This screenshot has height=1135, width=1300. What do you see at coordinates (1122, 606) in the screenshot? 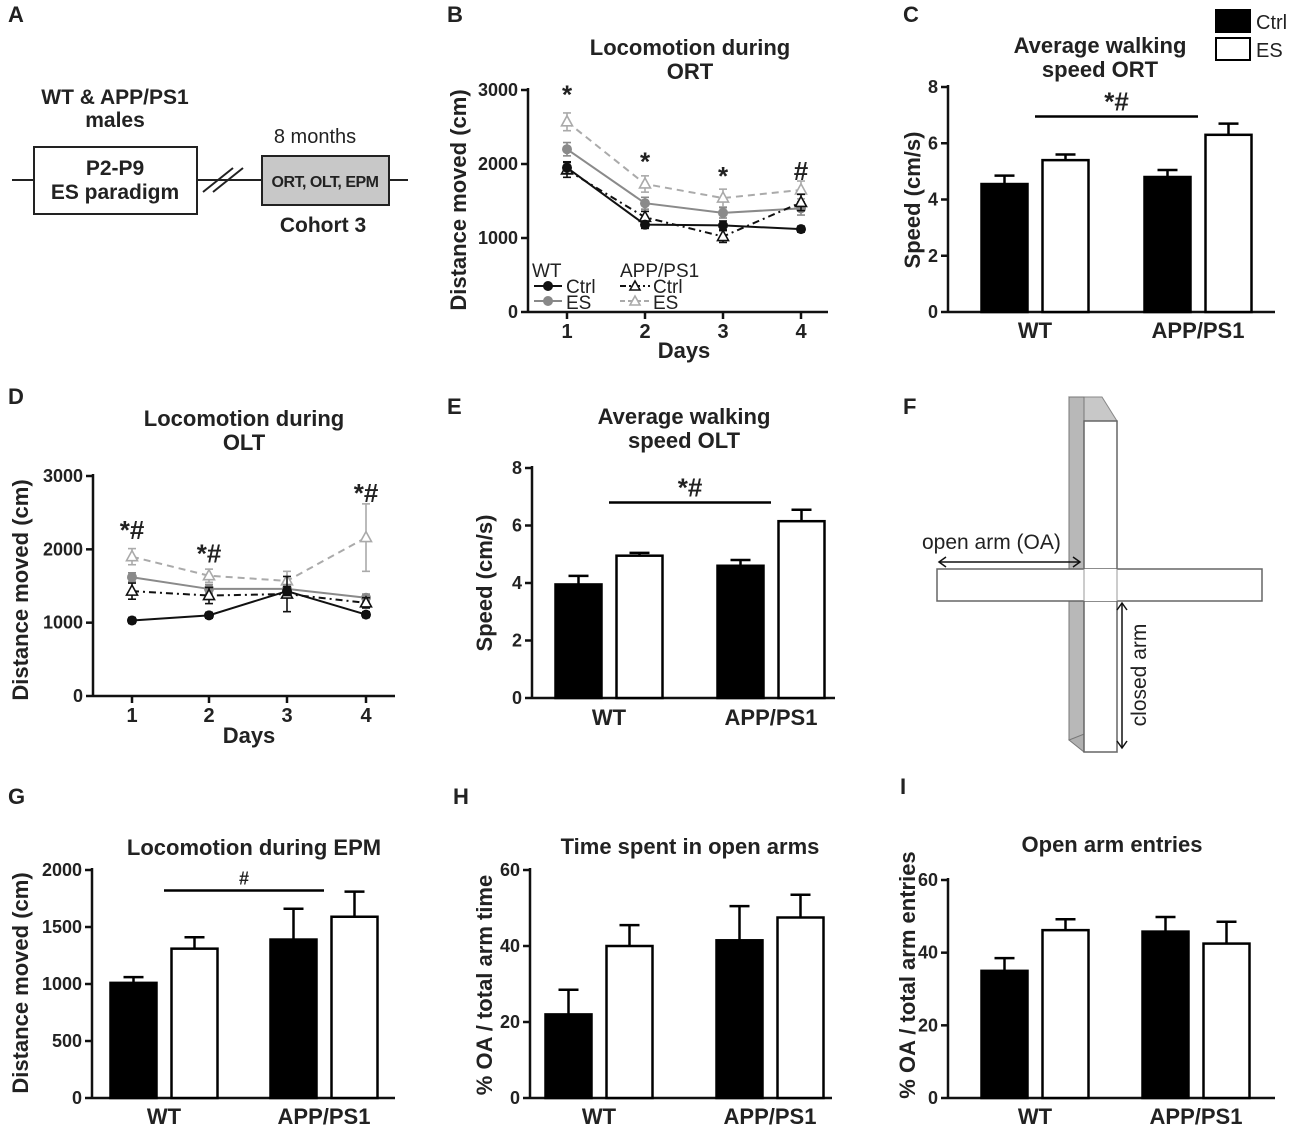
I see `closed-arm-arrowhead-top` at bounding box center [1122, 606].